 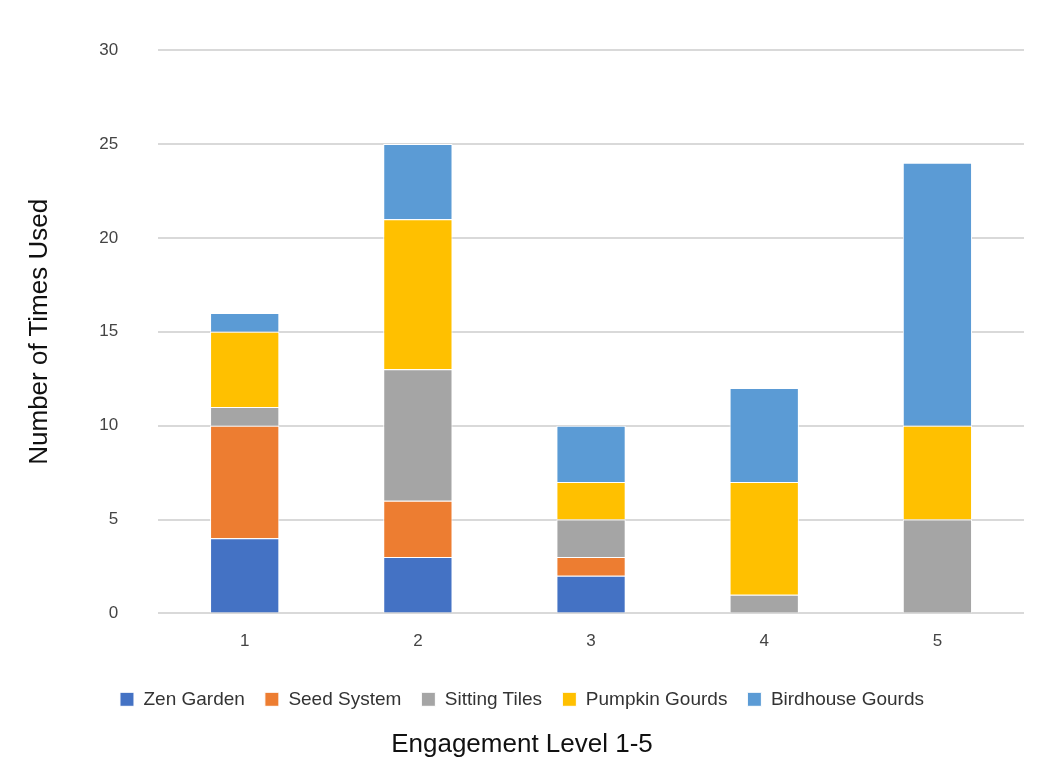 I want to click on y-tick-label: 15, so click(x=109, y=331).